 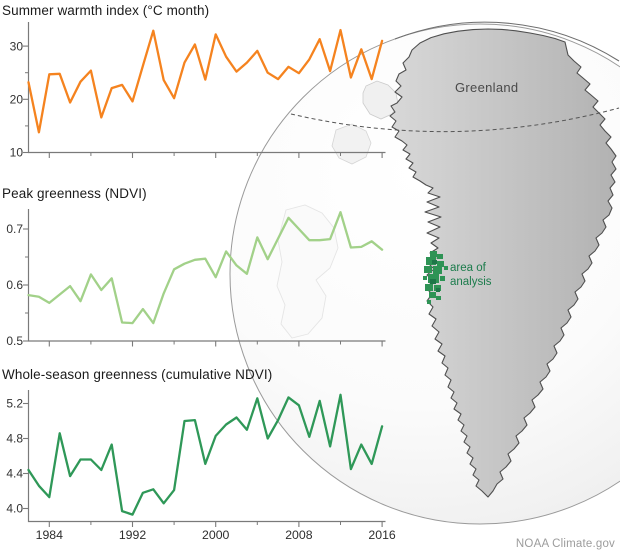 I want to click on analysis-area-patch, so click(x=435, y=277).